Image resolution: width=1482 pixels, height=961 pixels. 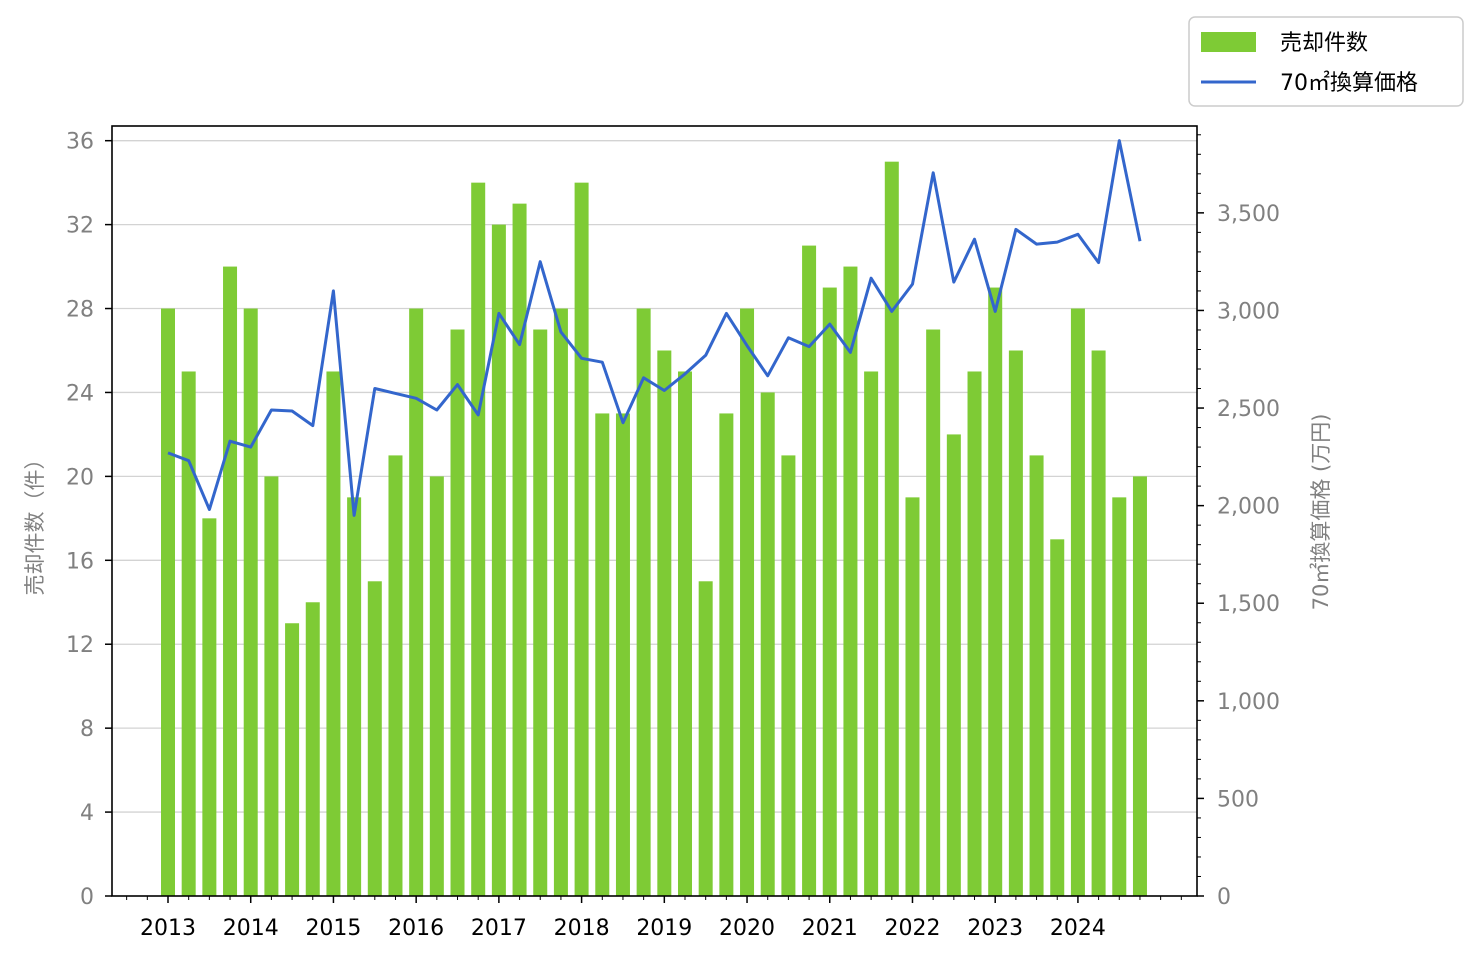 What do you see at coordinates (1238, 799) in the screenshot?
I see `y-right-tick-label: 500` at bounding box center [1238, 799].